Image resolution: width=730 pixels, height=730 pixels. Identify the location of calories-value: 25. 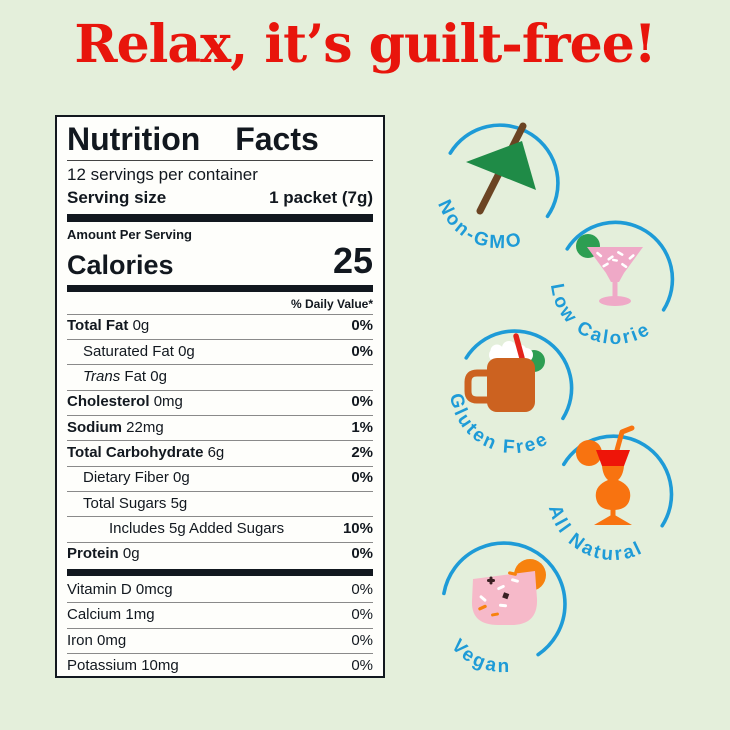
(352, 260).